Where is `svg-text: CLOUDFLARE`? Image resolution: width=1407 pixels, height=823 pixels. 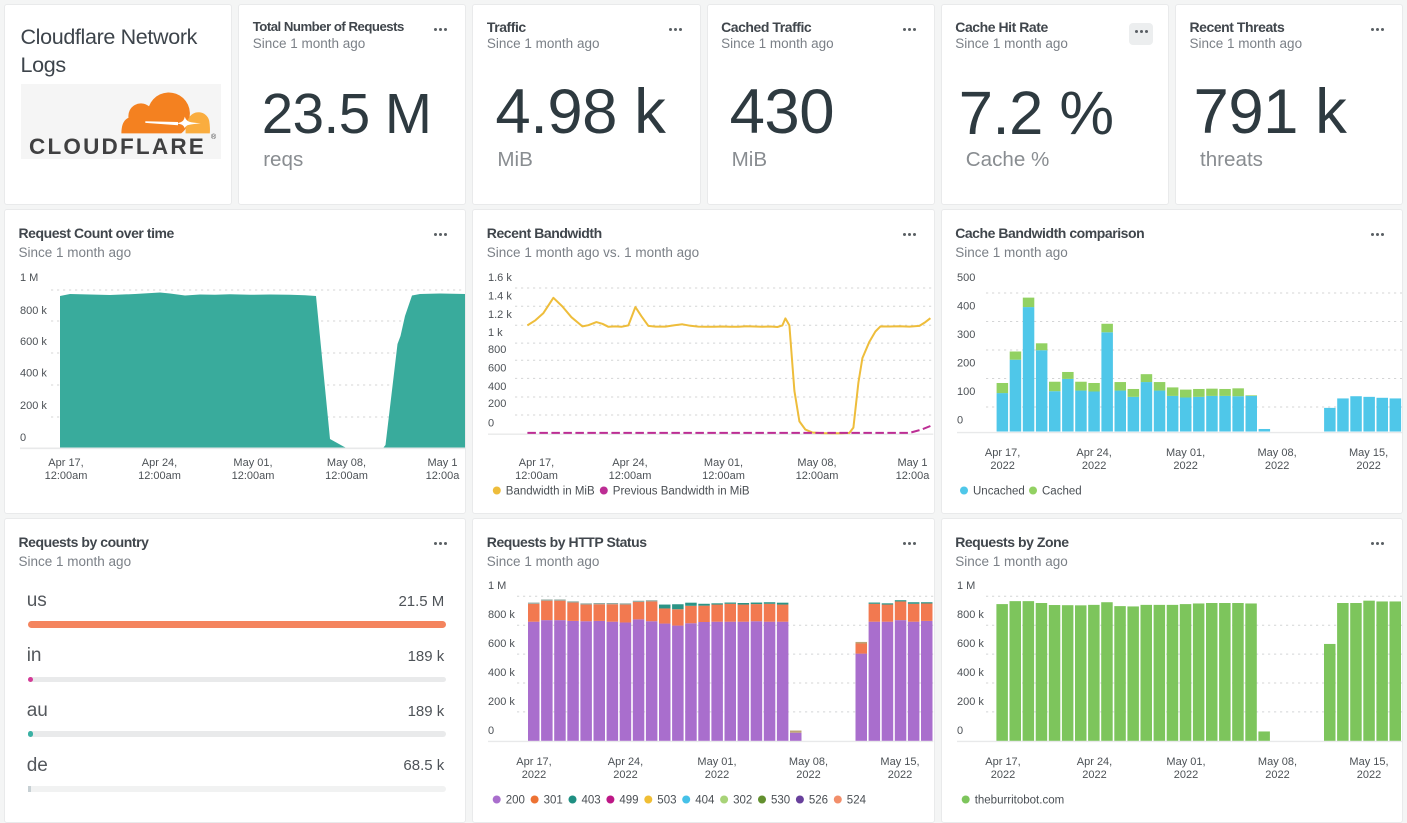
svg-text: CLOUDFLARE is located at coordinates (117, 146).